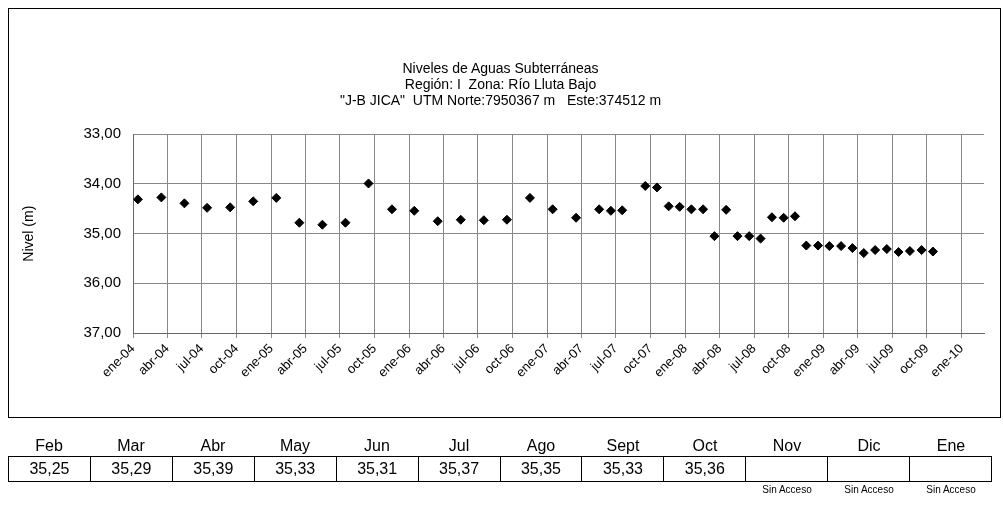 This screenshot has width=1003, height=509. I want to click on category-label: May, so click(295, 446).